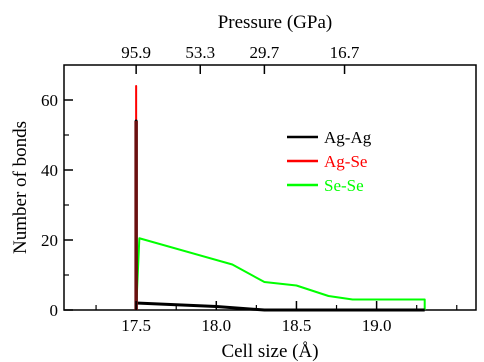  What do you see at coordinates (136, 325) in the screenshot?
I see `x-tick-label: 17.5` at bounding box center [136, 325].